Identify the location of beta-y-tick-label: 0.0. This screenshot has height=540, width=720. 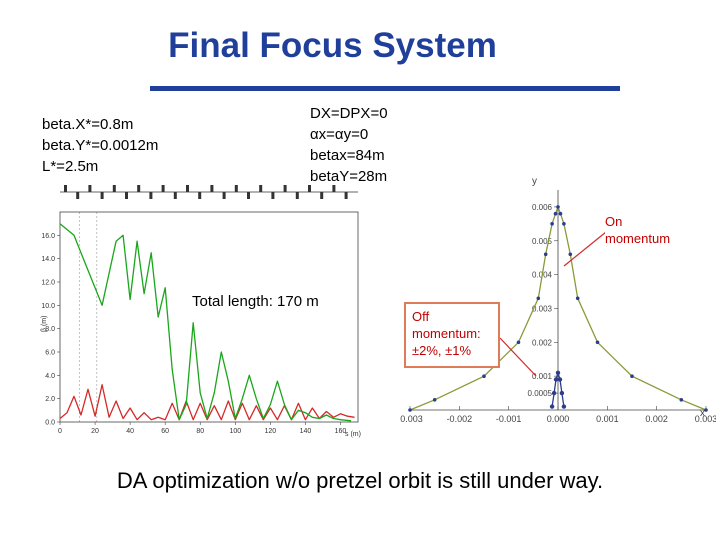
(50, 423).